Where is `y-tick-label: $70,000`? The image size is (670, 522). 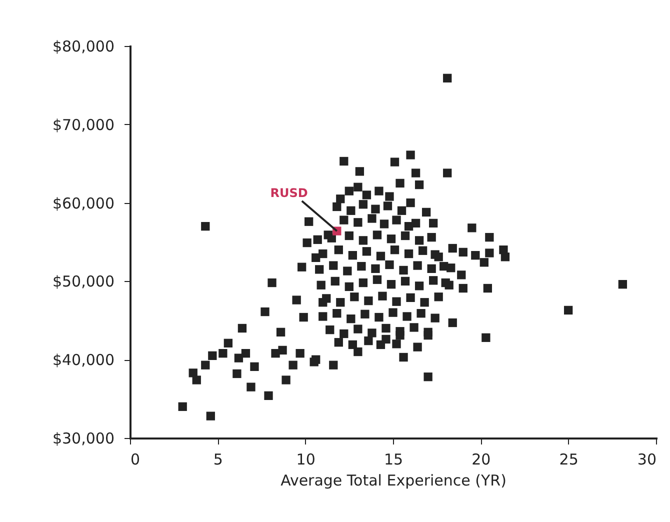
y-tick-label: $70,000 is located at coordinates (83, 125).